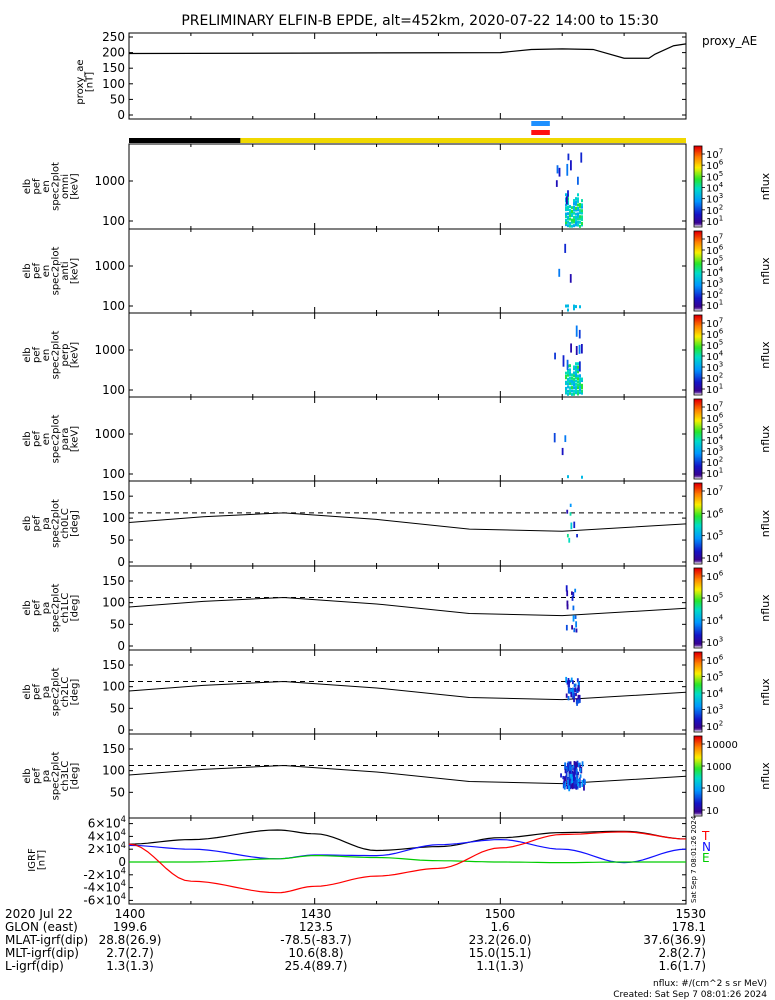 The image size is (775, 1000). What do you see at coordinates (130, 927) in the screenshot?
I see `ephemeris-value: 199.6` at bounding box center [130, 927].